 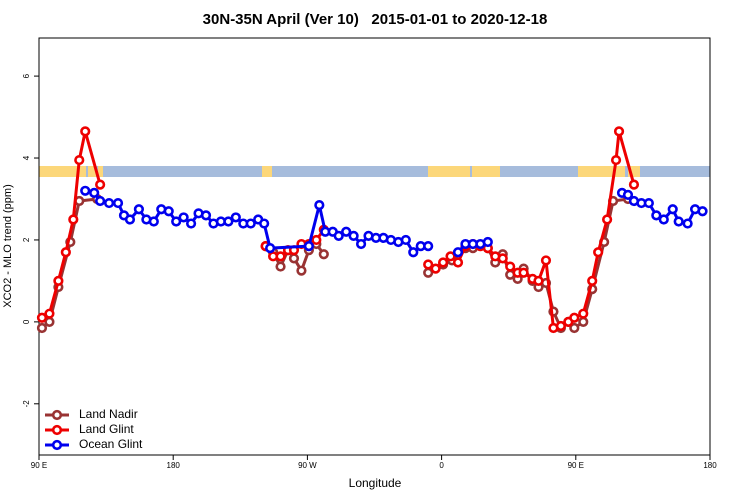 What do you see at coordinates (26, 321) in the screenshot?
I see `y-tick-label: 0` at bounding box center [26, 321].